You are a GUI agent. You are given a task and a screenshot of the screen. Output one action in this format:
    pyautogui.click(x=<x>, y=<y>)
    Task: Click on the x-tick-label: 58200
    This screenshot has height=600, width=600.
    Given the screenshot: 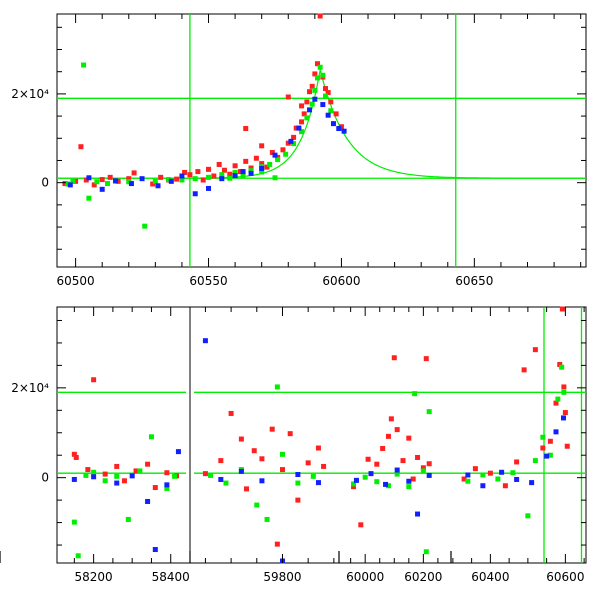 What is the action you would take?
    pyautogui.click(x=94, y=577)
    